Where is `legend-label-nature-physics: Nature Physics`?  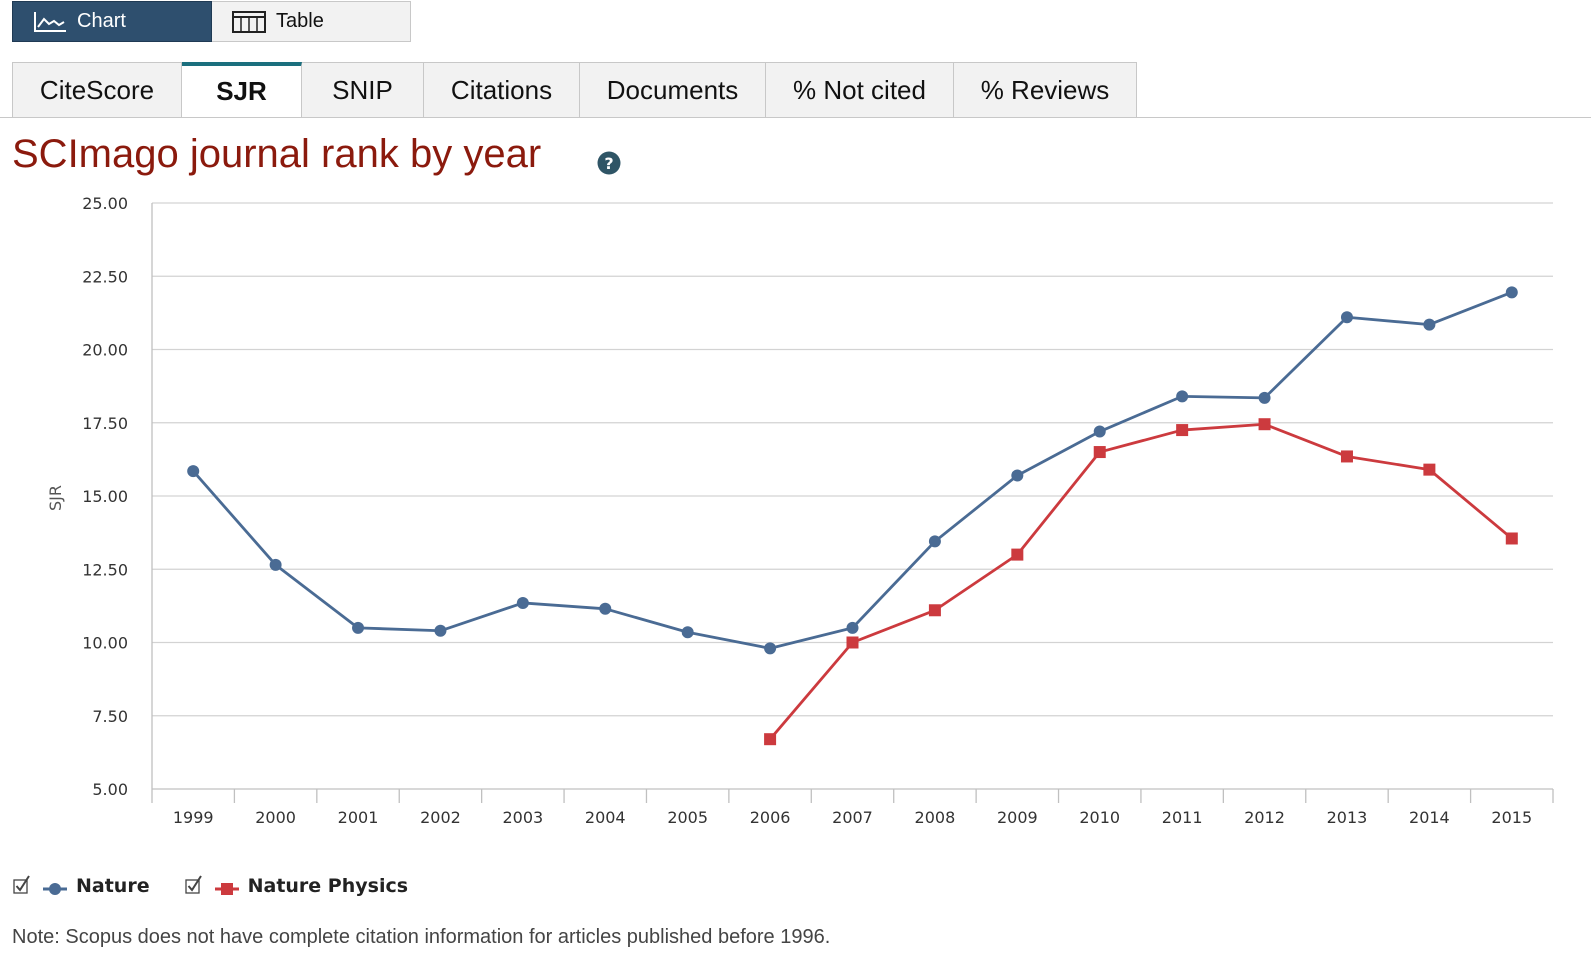
legend-label-nature-physics: Nature Physics is located at coordinates (328, 886).